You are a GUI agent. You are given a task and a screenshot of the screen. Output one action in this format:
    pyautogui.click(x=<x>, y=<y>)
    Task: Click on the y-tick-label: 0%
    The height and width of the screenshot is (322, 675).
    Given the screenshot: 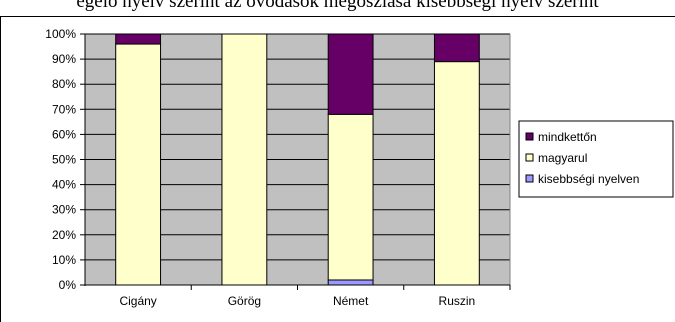 What is the action you would take?
    pyautogui.click(x=68, y=285)
    